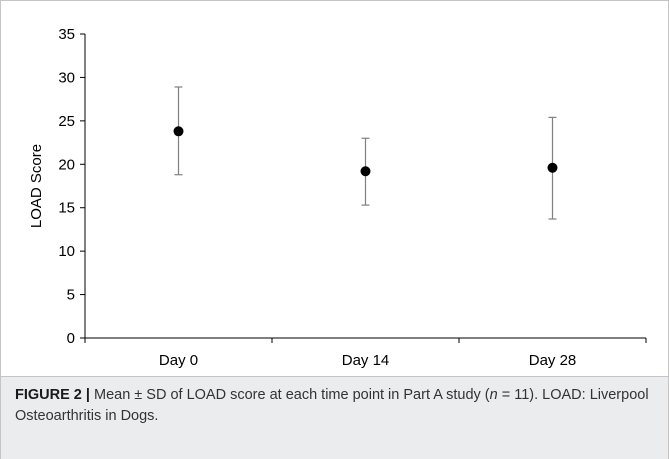  What do you see at coordinates (178, 360) in the screenshot?
I see `x-tick-label: Day 0` at bounding box center [178, 360].